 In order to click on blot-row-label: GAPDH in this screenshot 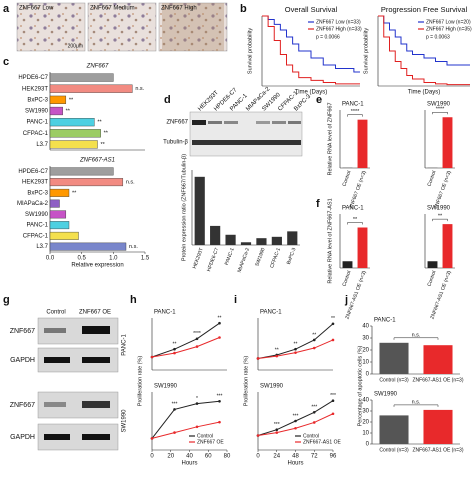, I will do `click(22, 437)`.